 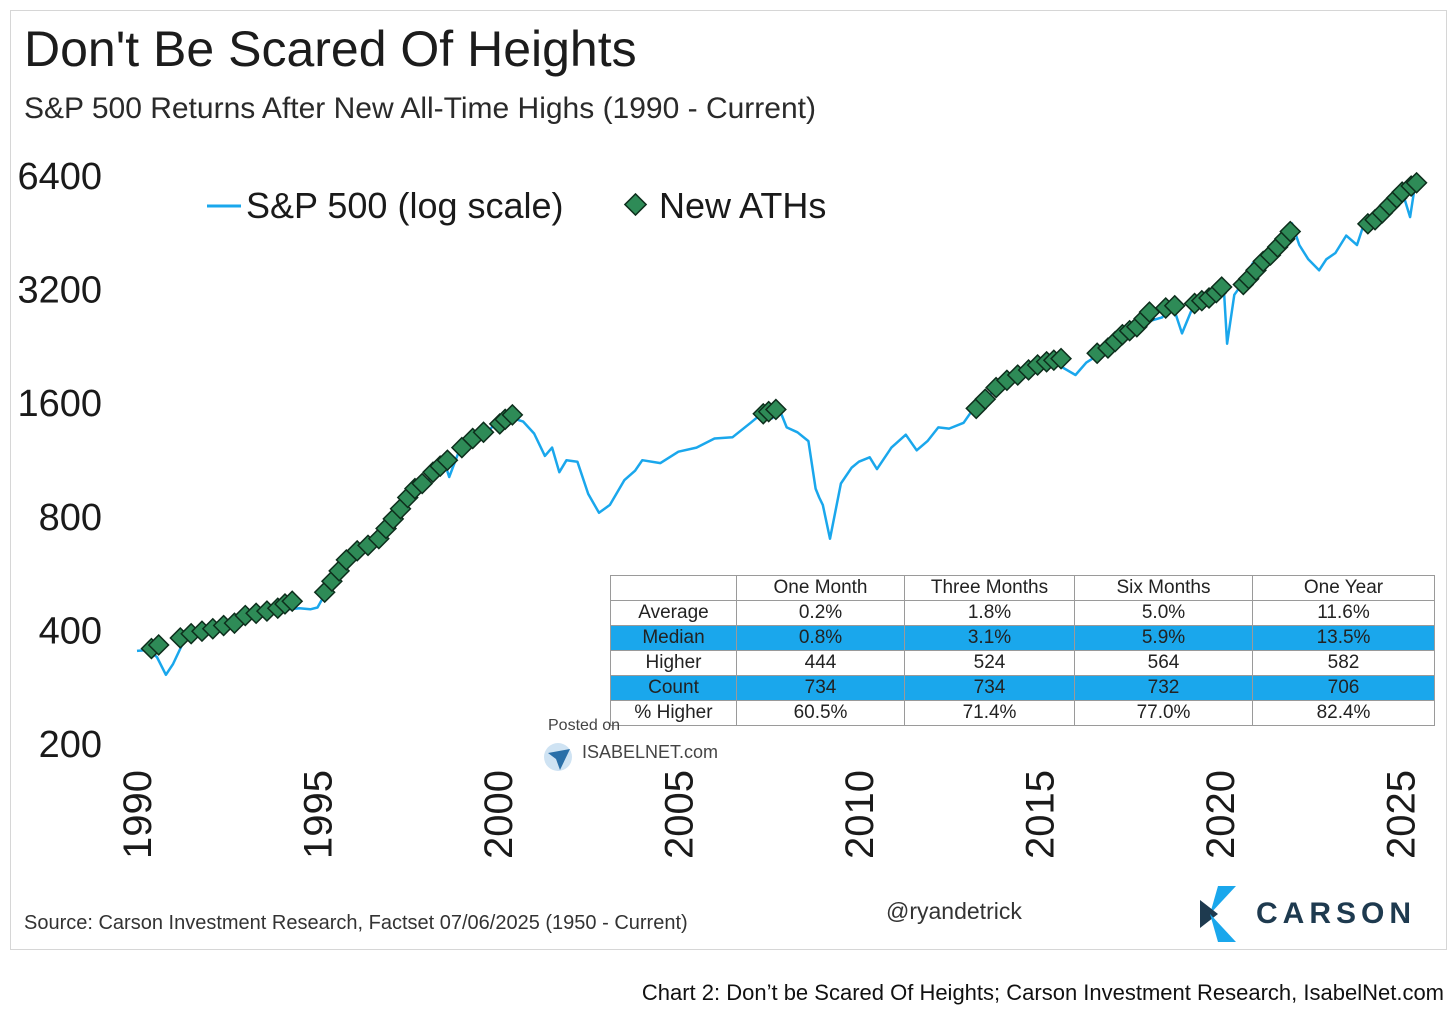 I want to click on y-tick-label: 6400, so click(x=59, y=177).